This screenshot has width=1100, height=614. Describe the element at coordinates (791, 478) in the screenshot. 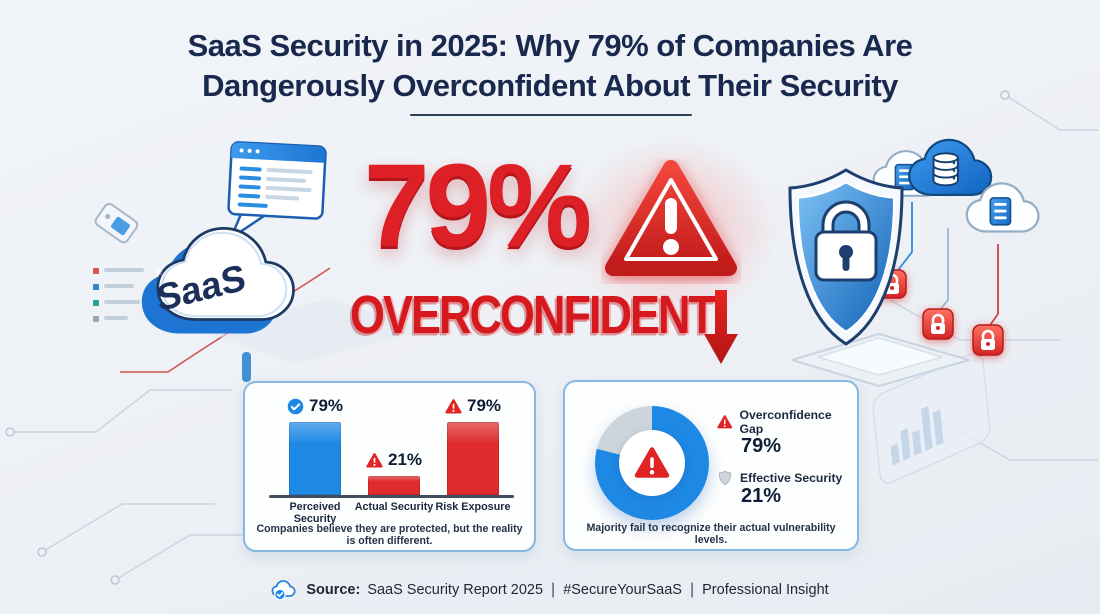

I see `legend-label: Effective Security` at that location.